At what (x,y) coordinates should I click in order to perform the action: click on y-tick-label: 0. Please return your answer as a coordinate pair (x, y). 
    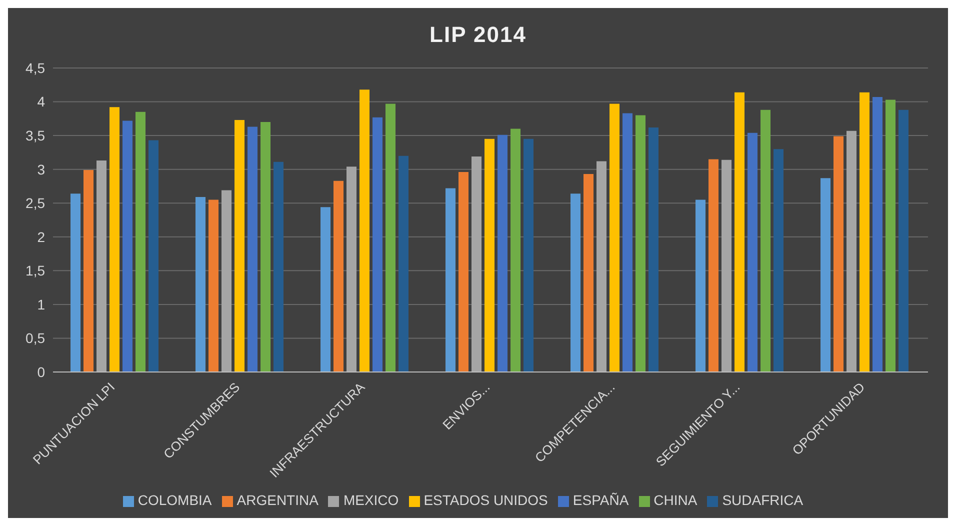
    Looking at the image, I should click on (41, 372).